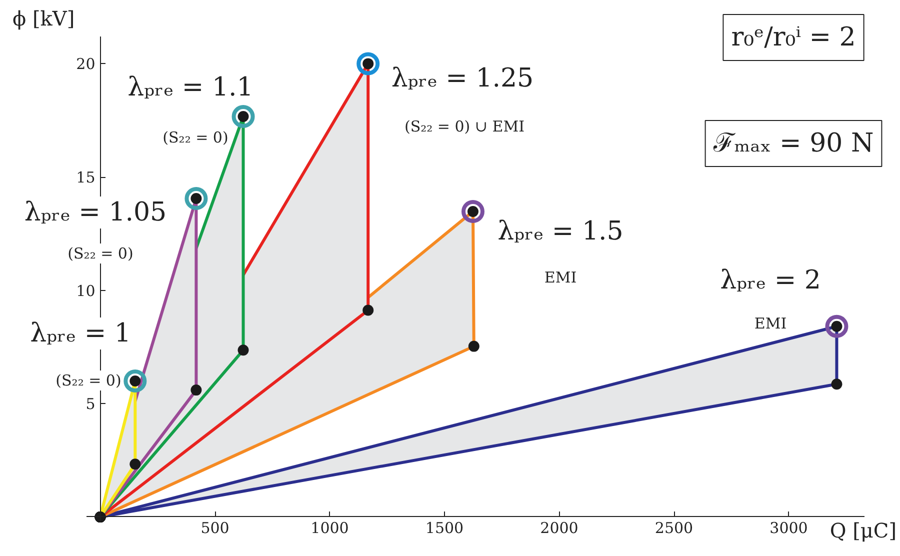 The height and width of the screenshot is (556, 900). I want to click on y-tick-label: 20, so click(86, 64).